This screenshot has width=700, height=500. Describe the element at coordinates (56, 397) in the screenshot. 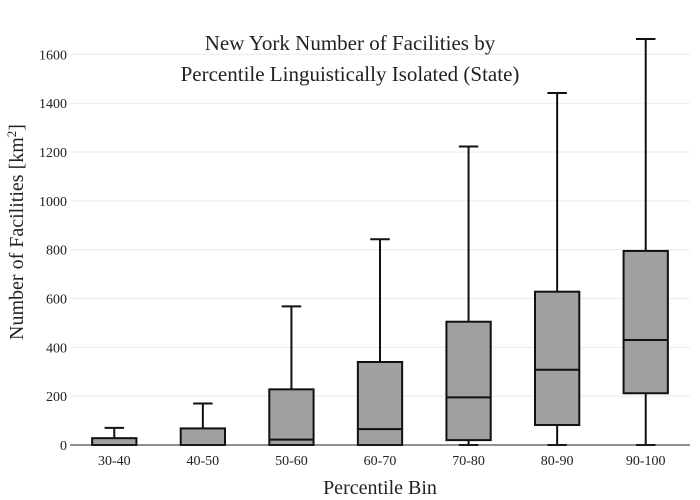

I see `y-tick-label: 200` at that location.